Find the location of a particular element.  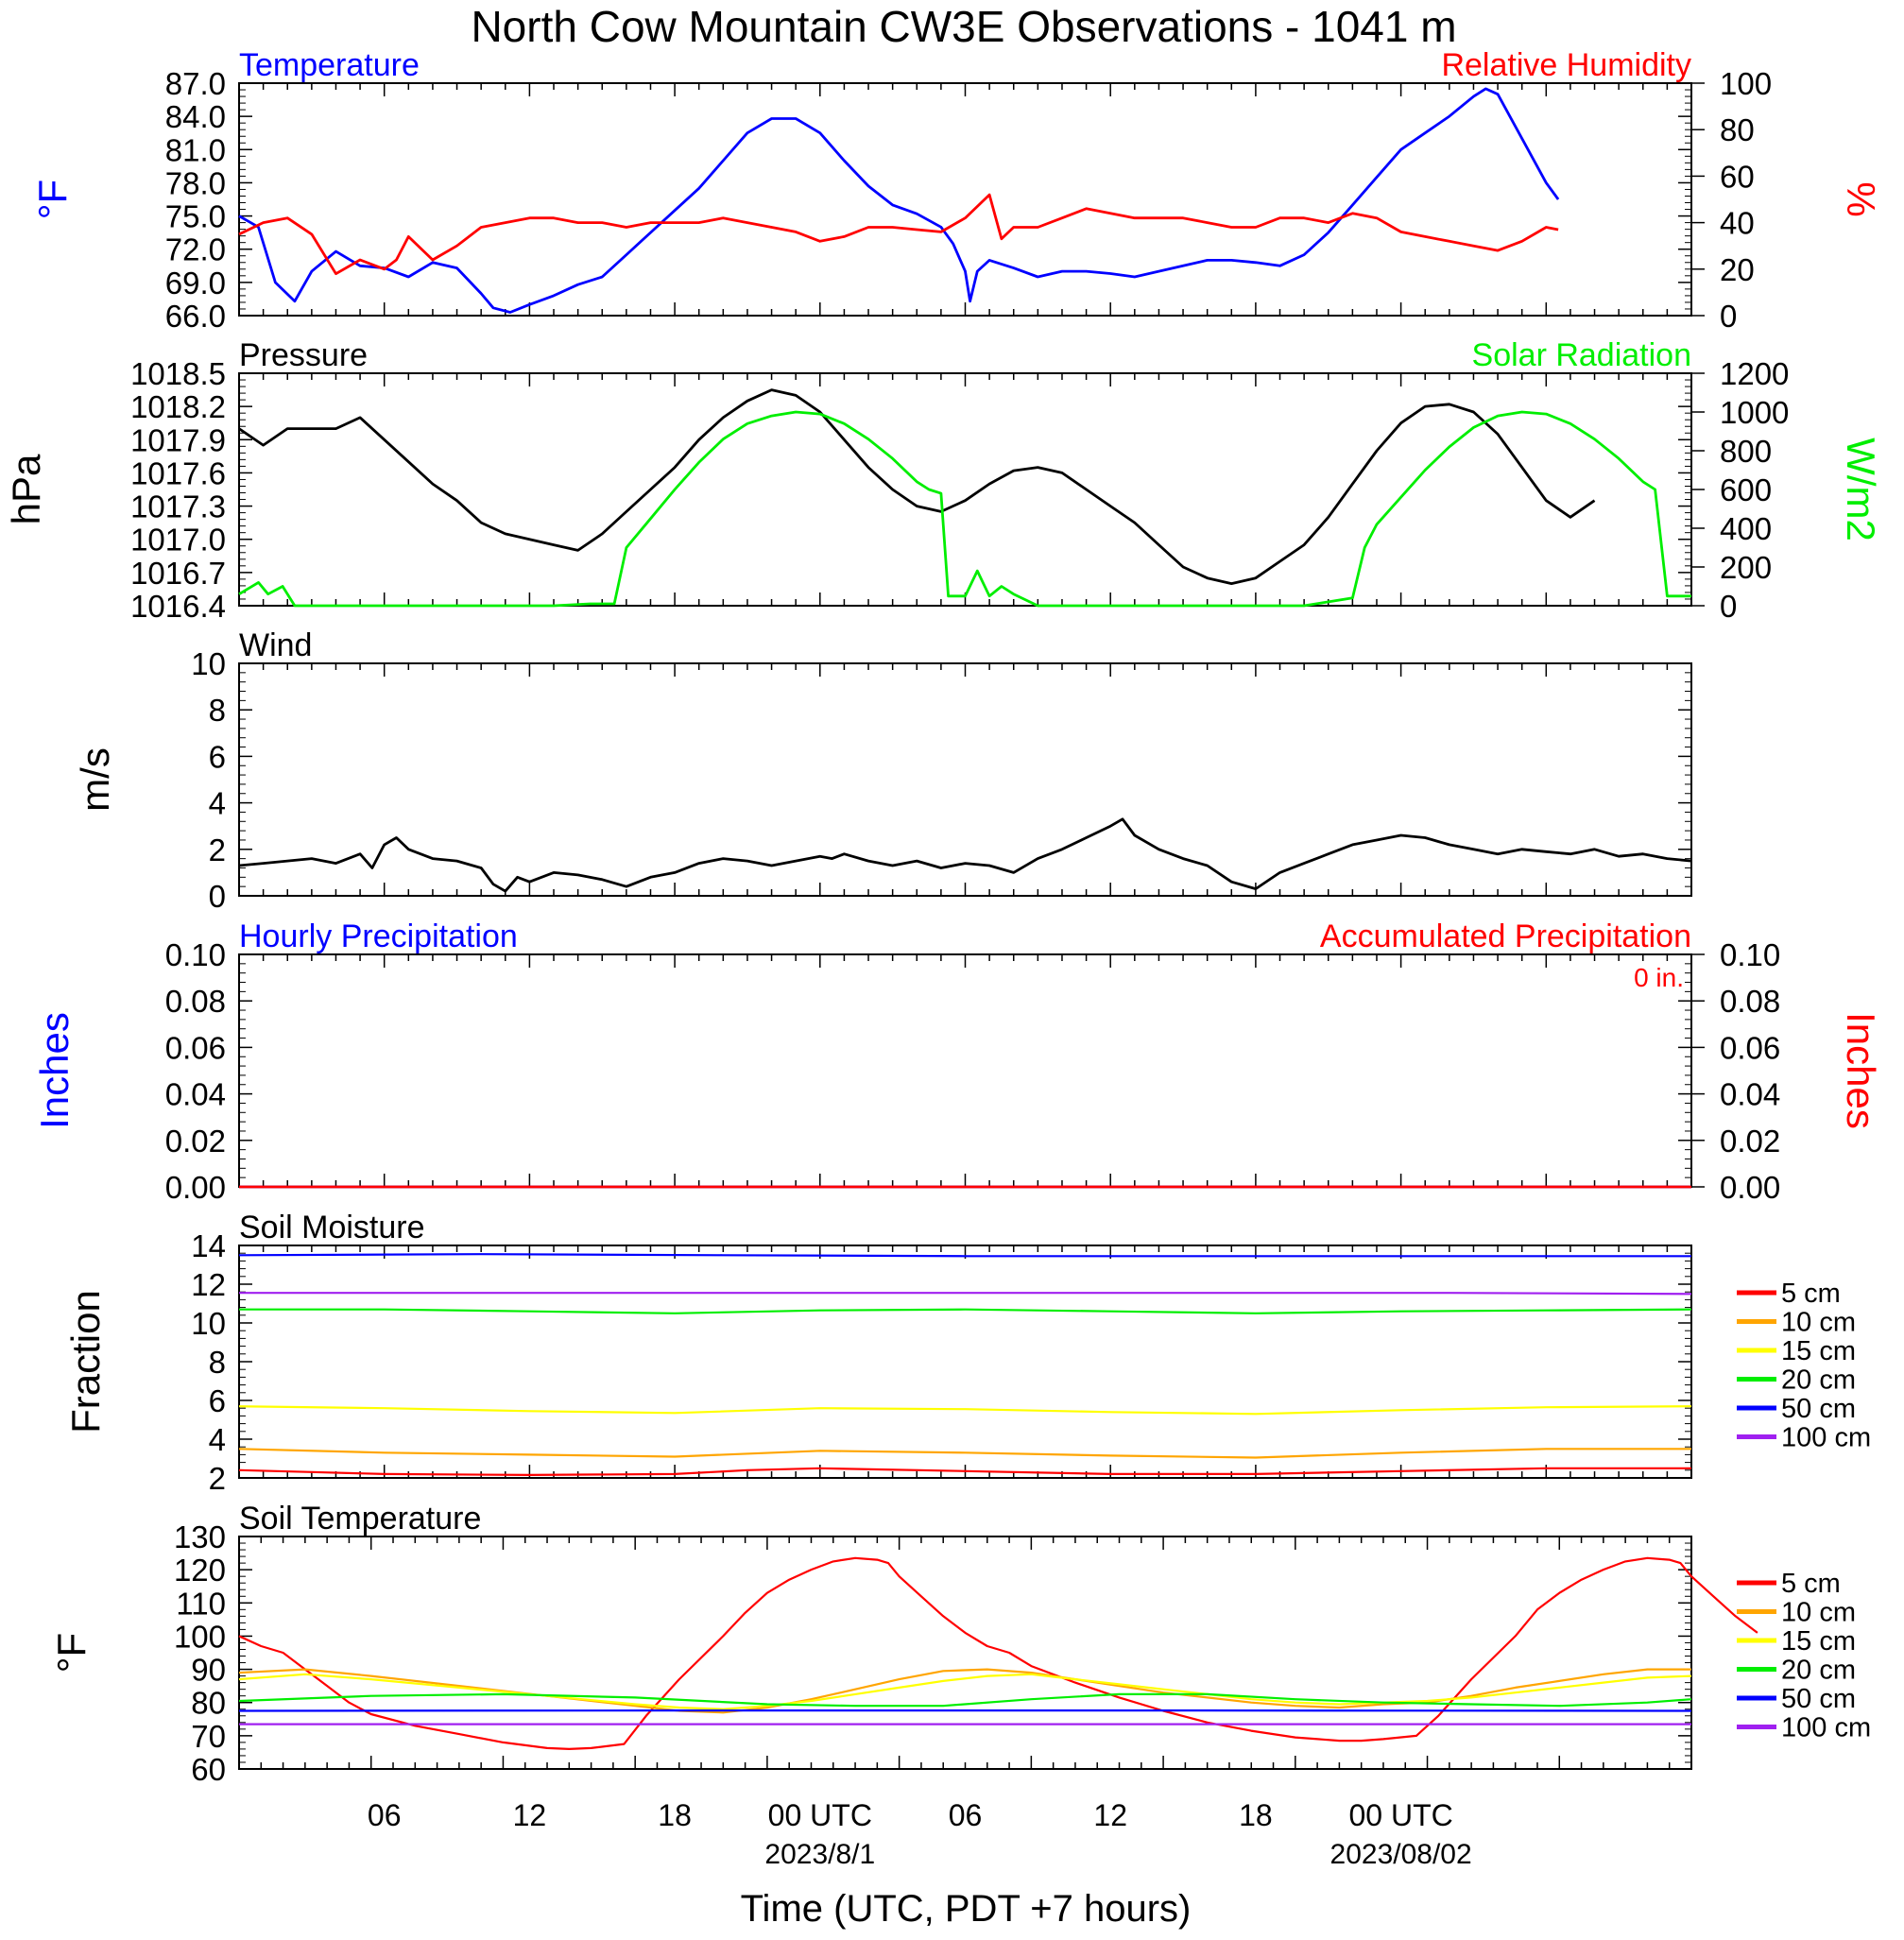

x-axis-label: Time (UTC, PDT +7 hours) is located at coordinates (966, 1909).